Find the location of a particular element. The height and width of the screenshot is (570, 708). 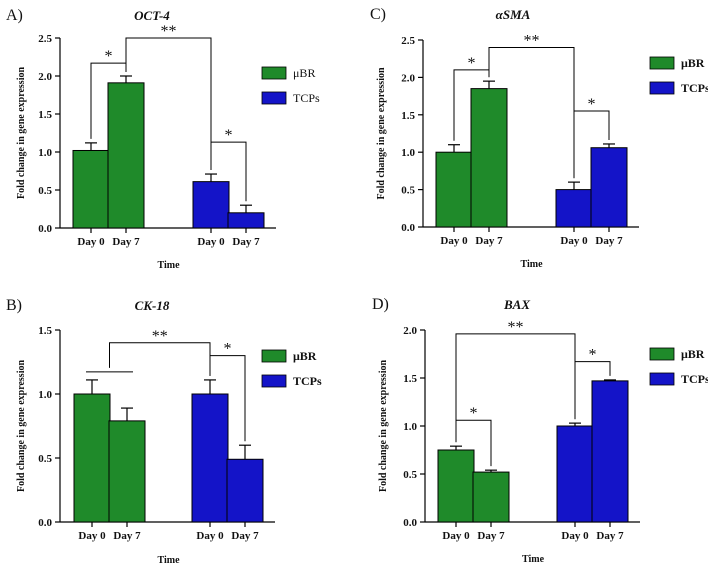

panel-label: B) is located at coordinates (14, 305).